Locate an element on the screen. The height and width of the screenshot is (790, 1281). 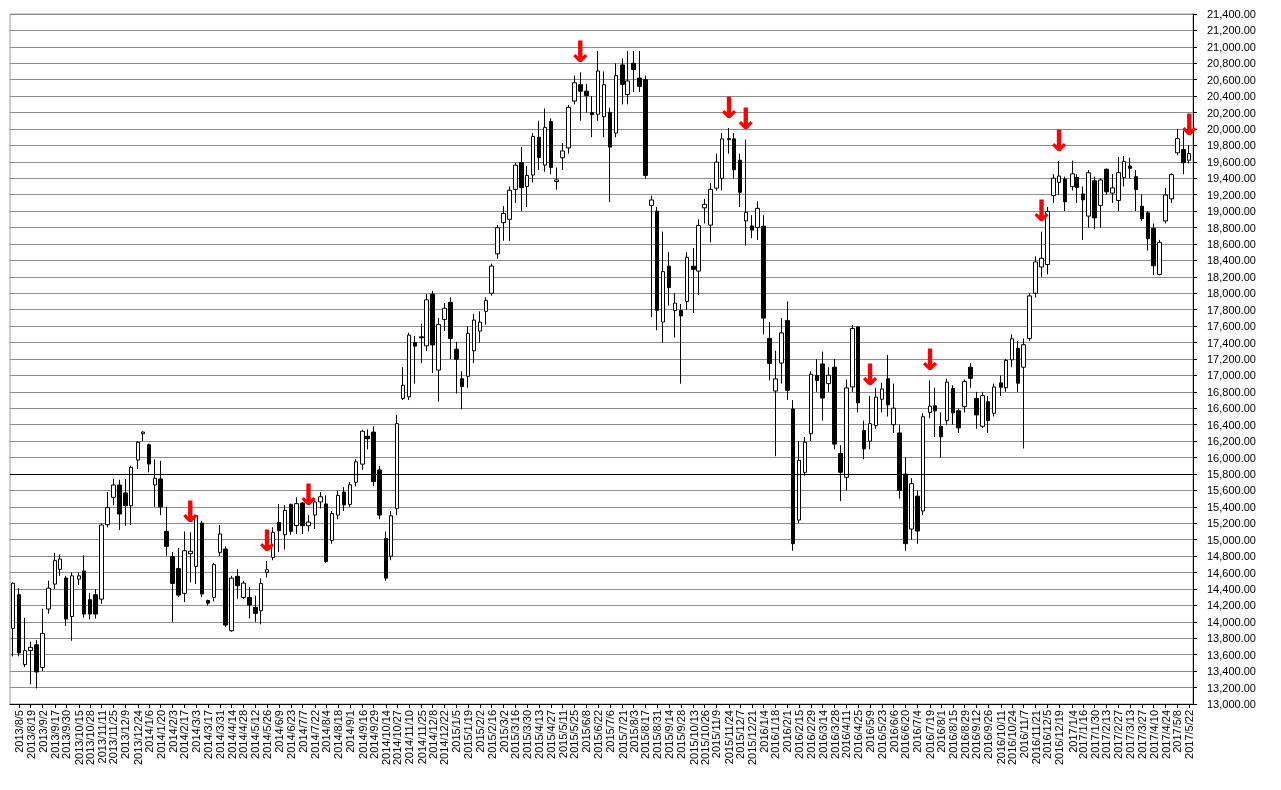
x-tick-label: 2017/2/27 is located at coordinates (1118, 734).